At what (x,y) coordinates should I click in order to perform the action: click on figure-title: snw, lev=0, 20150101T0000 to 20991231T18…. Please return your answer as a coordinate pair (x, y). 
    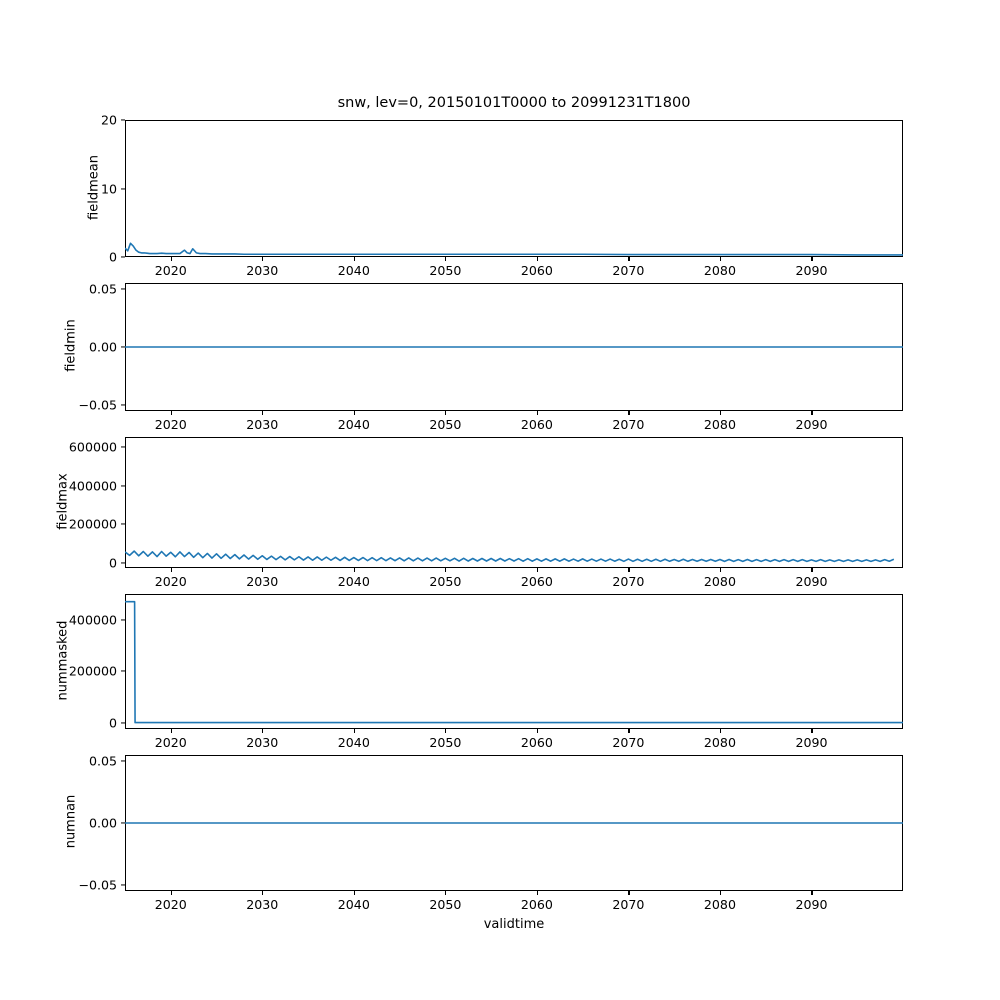
    Looking at the image, I should click on (514, 103).